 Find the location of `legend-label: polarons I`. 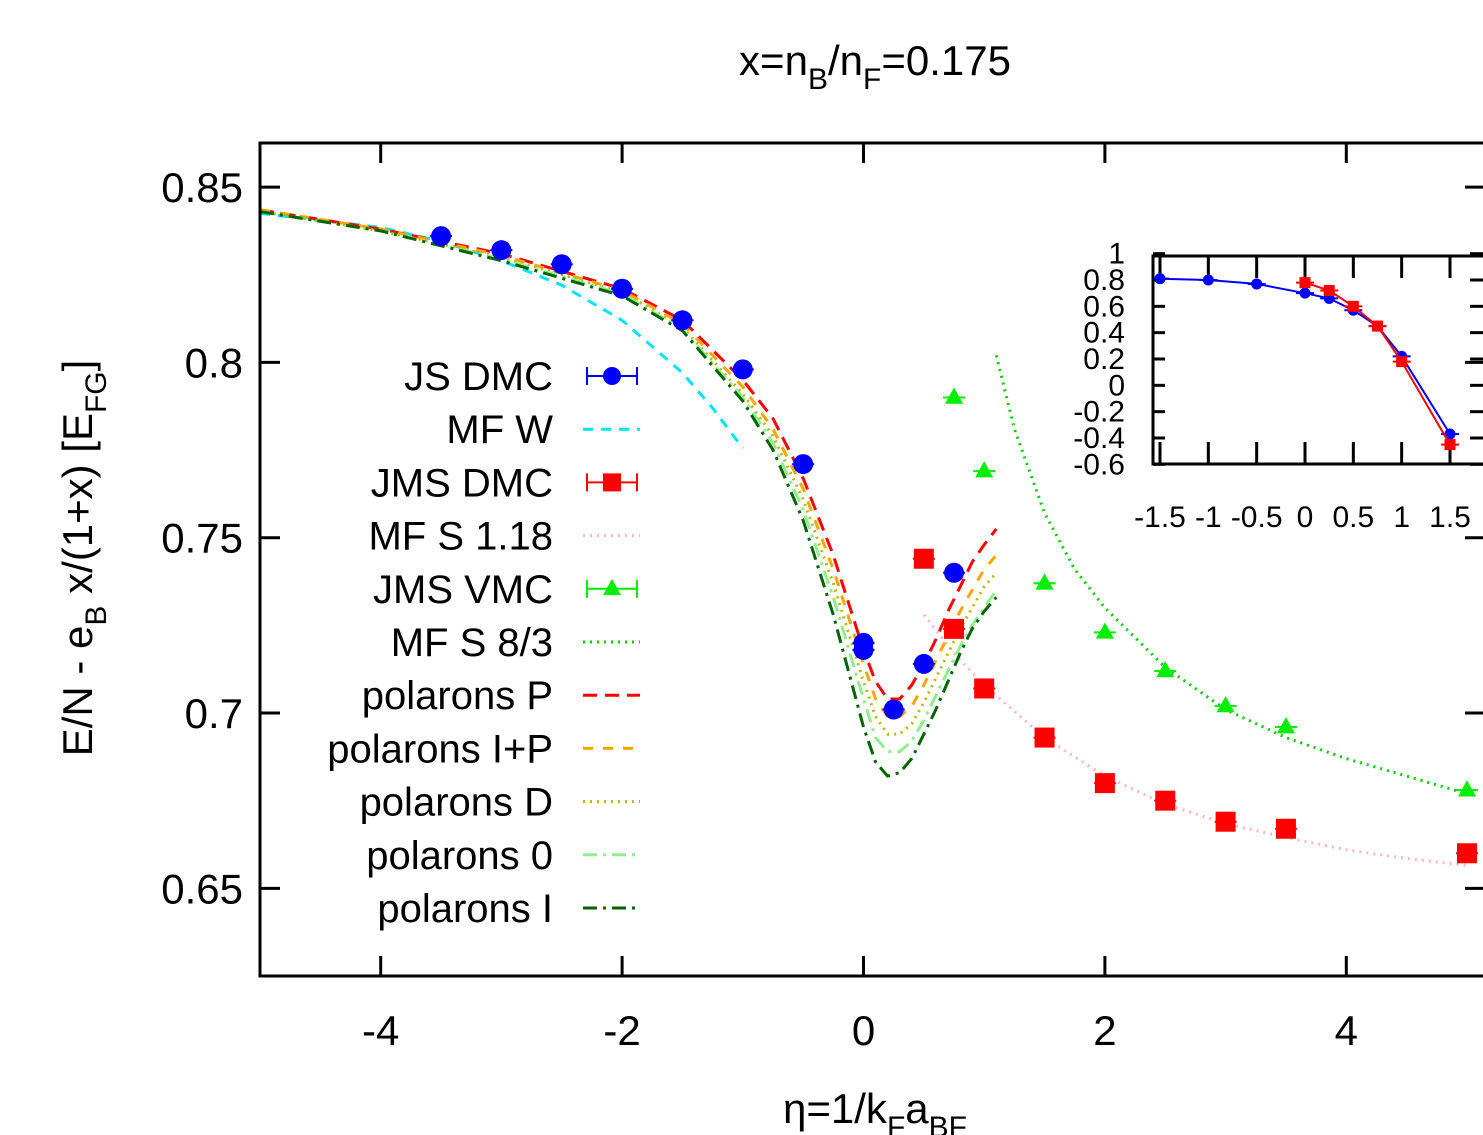

legend-label: polarons I is located at coordinates (465, 909).